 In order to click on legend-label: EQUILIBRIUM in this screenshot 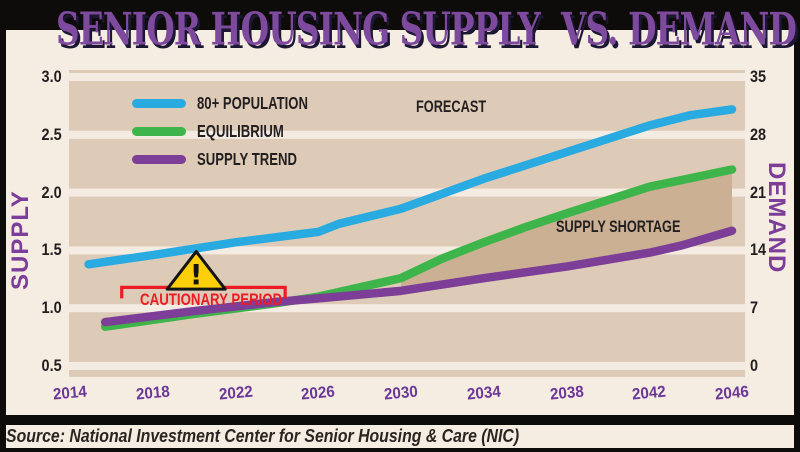, I will do `click(240, 131)`.